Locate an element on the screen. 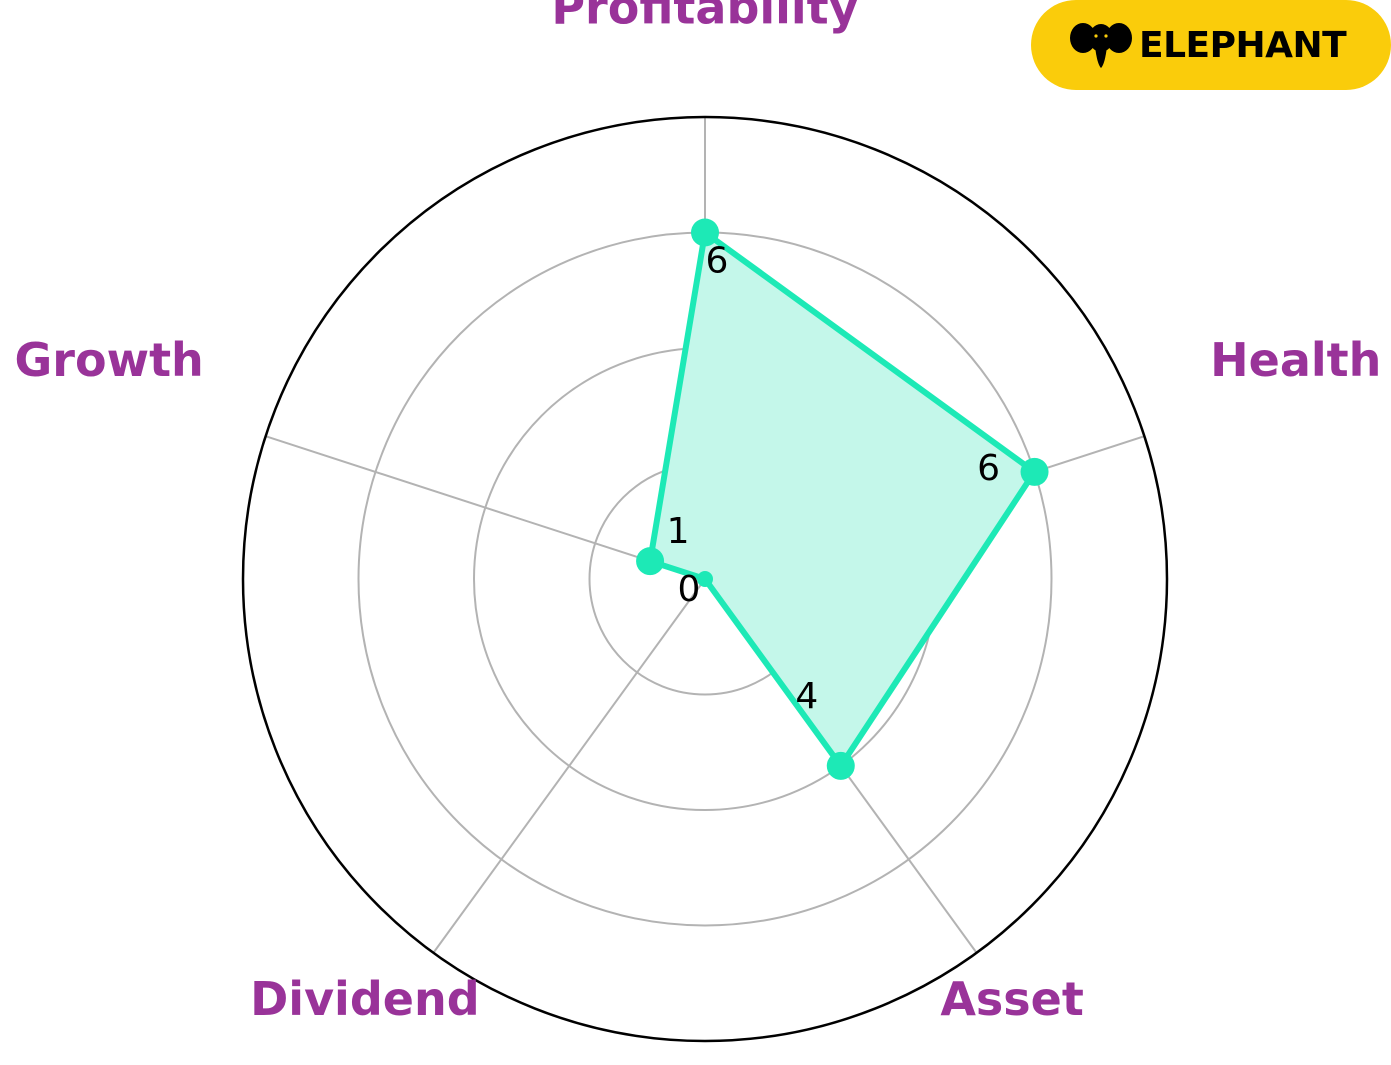  data-point-asset is located at coordinates (840, 765).